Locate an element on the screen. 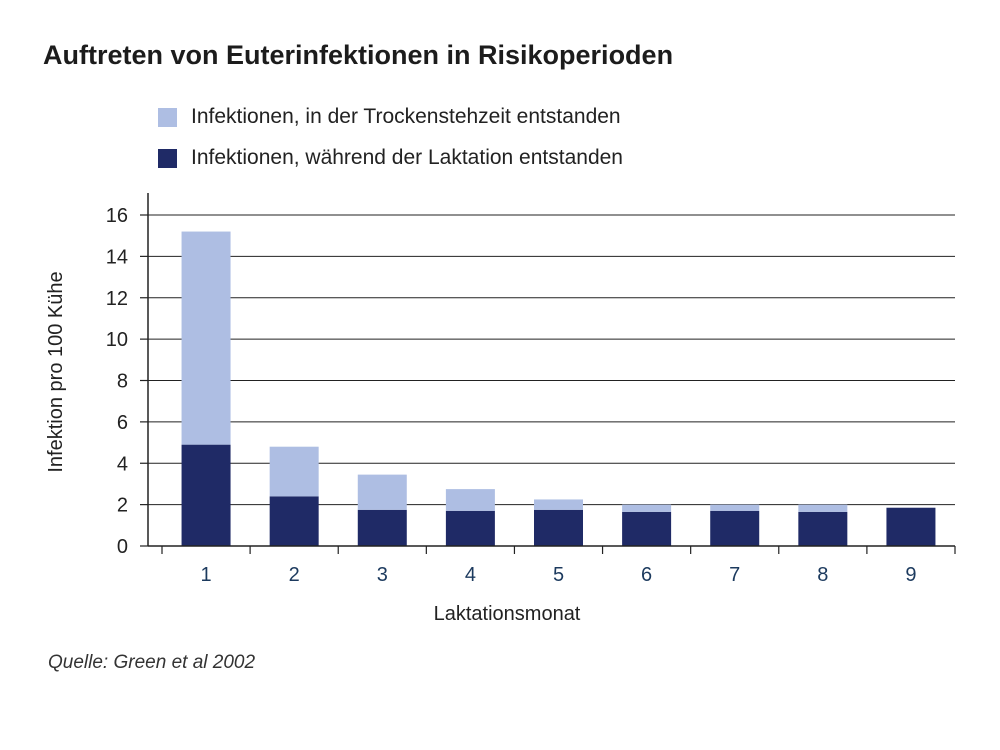 The image size is (1000, 750). x-tick-label: 3 is located at coordinates (382, 575).